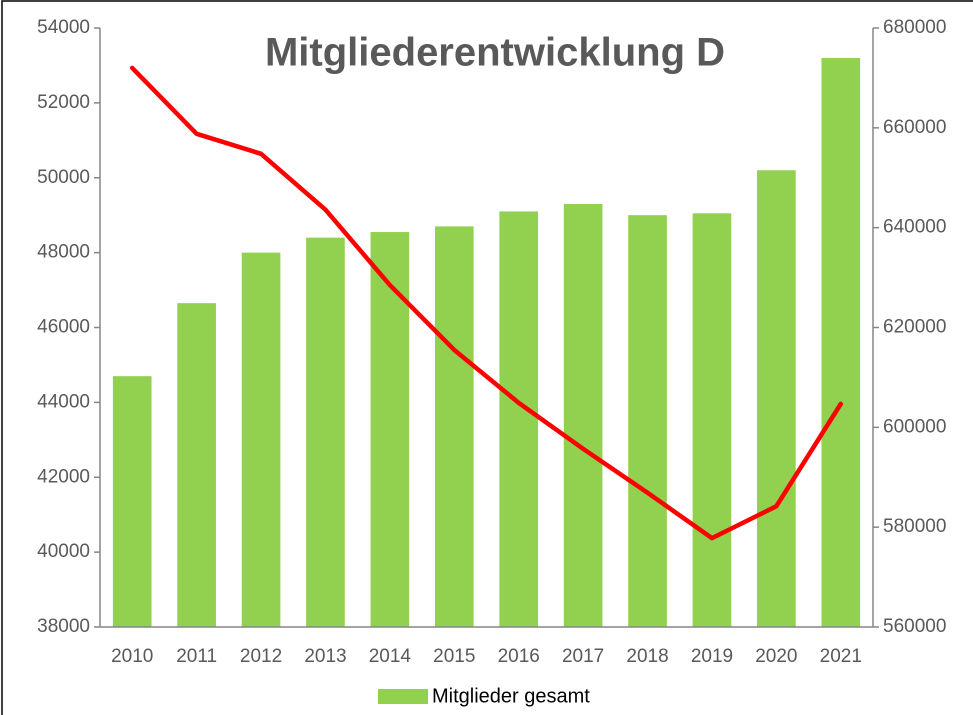 Image resolution: width=973 pixels, height=715 pixels. What do you see at coordinates (495, 53) in the screenshot?
I see `chart-title: Mitgliederentwicklung D` at bounding box center [495, 53].